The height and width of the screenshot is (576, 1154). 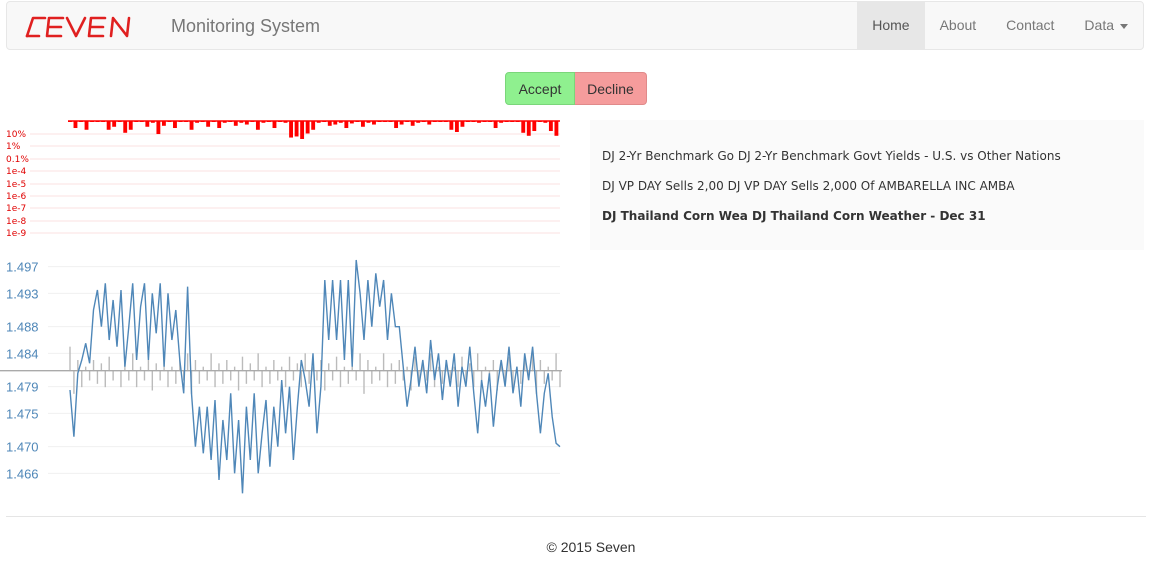 I want to click on price-tick-label: 1.479, so click(x=22, y=387).